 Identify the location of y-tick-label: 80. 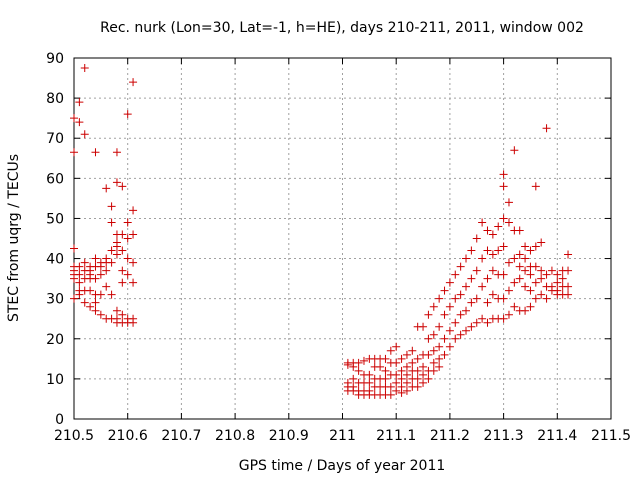
(55, 99).